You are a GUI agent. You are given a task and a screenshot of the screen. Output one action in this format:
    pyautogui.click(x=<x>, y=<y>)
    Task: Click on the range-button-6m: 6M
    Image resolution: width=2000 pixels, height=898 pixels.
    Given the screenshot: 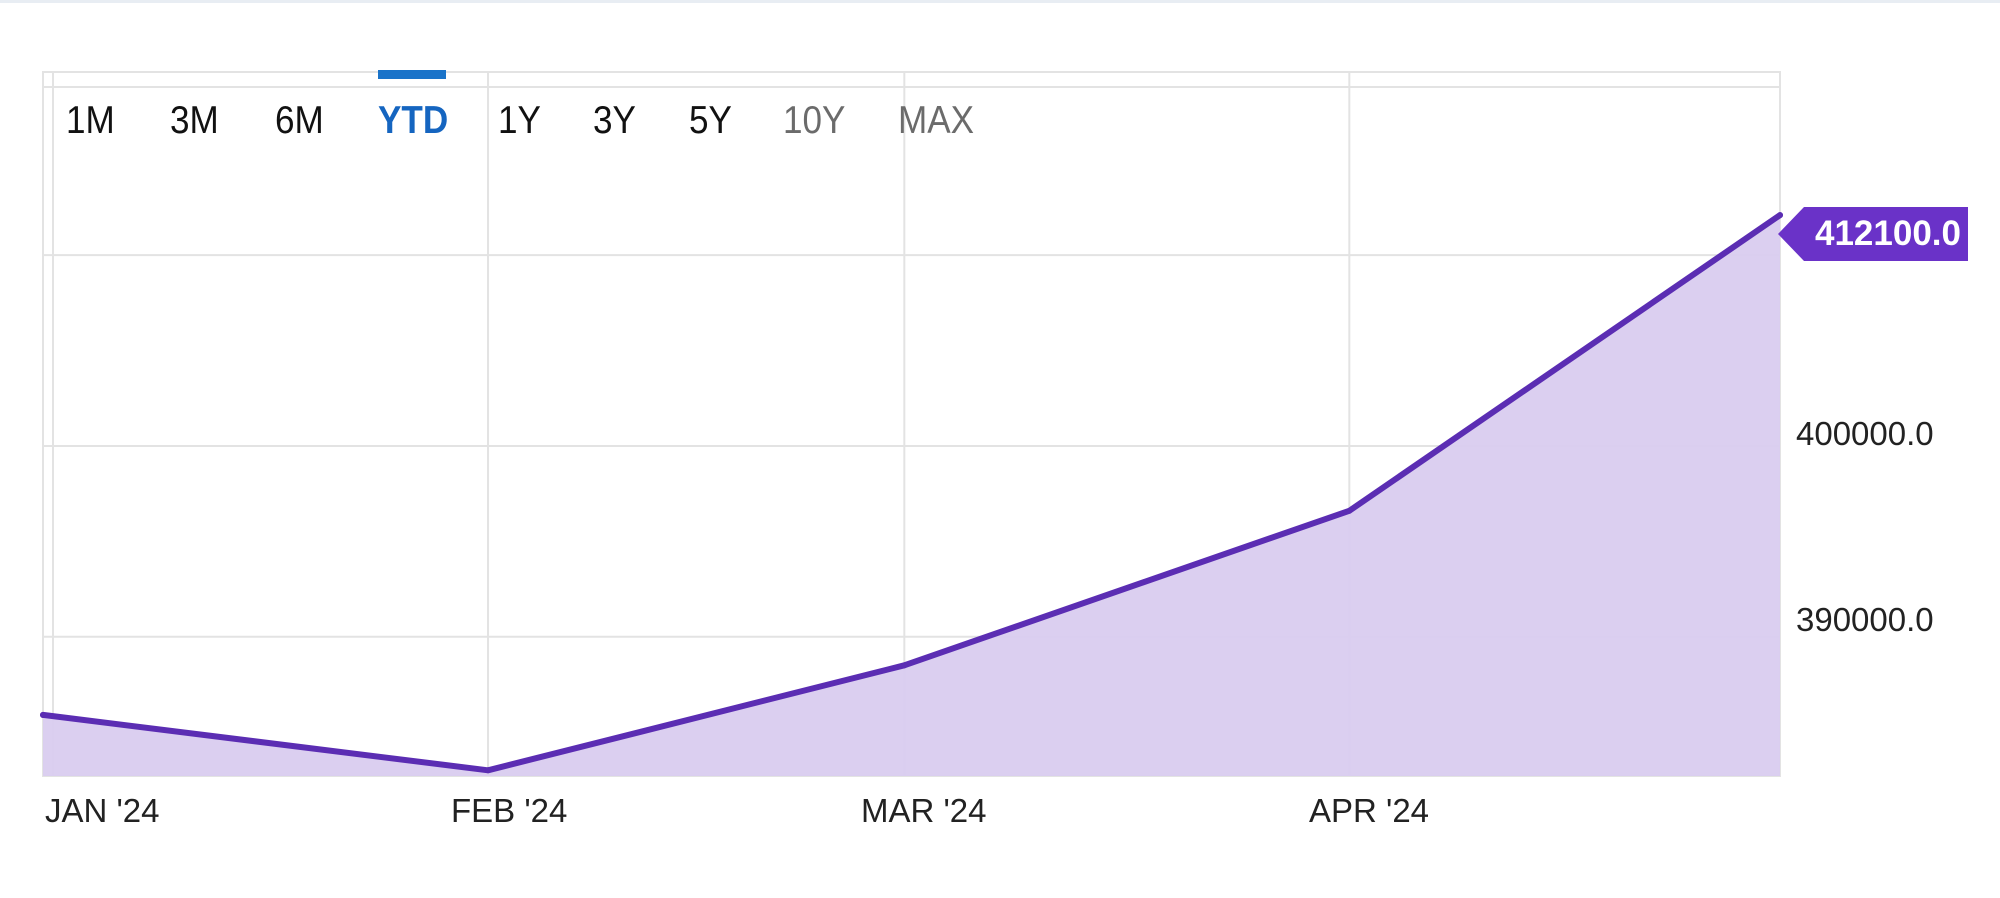 What is the action you would take?
    pyautogui.click(x=299, y=120)
    